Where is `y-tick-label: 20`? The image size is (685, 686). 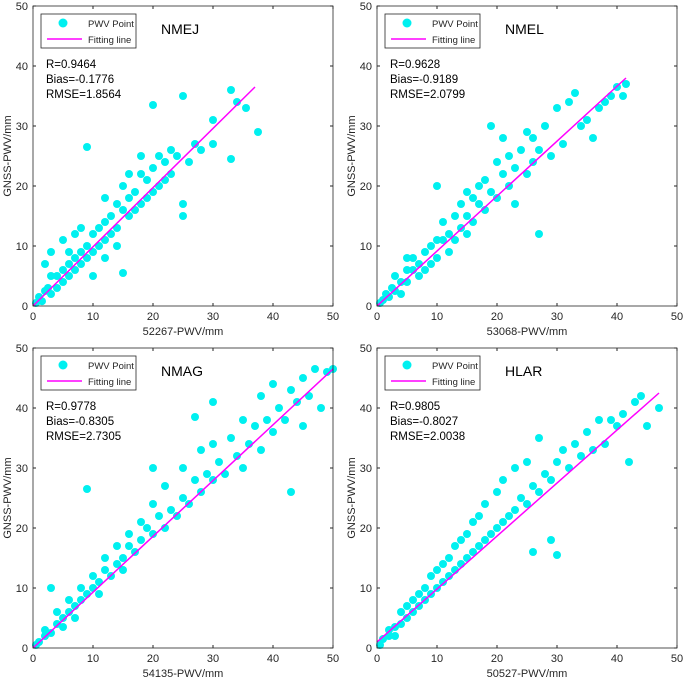 y-tick-label: 20 is located at coordinates (366, 187).